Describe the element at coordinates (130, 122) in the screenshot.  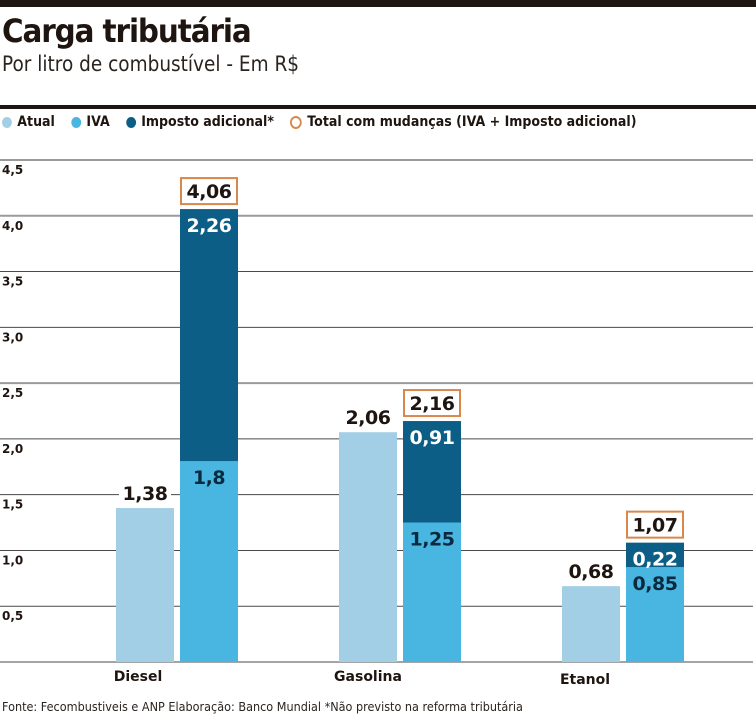
I see `legend-dot-imposto-adicional-icon` at that location.